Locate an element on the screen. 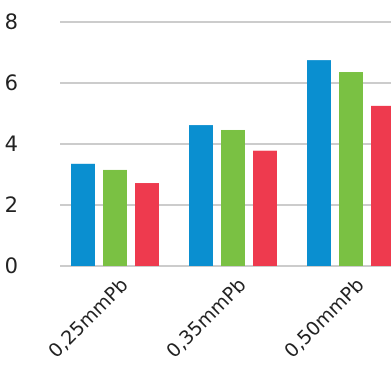 The height and width of the screenshot is (388, 391). bar-0,25mmPb-series-3 is located at coordinates (147, 224).